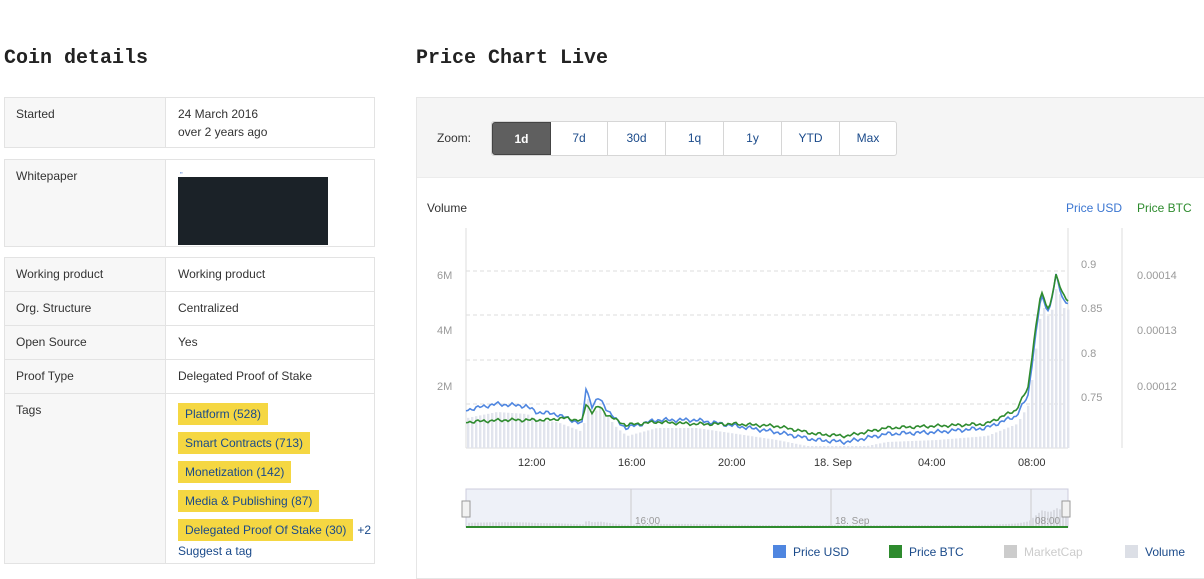 The width and height of the screenshot is (1204, 579). I want to click on tag-platform: Platform (528), so click(223, 414).